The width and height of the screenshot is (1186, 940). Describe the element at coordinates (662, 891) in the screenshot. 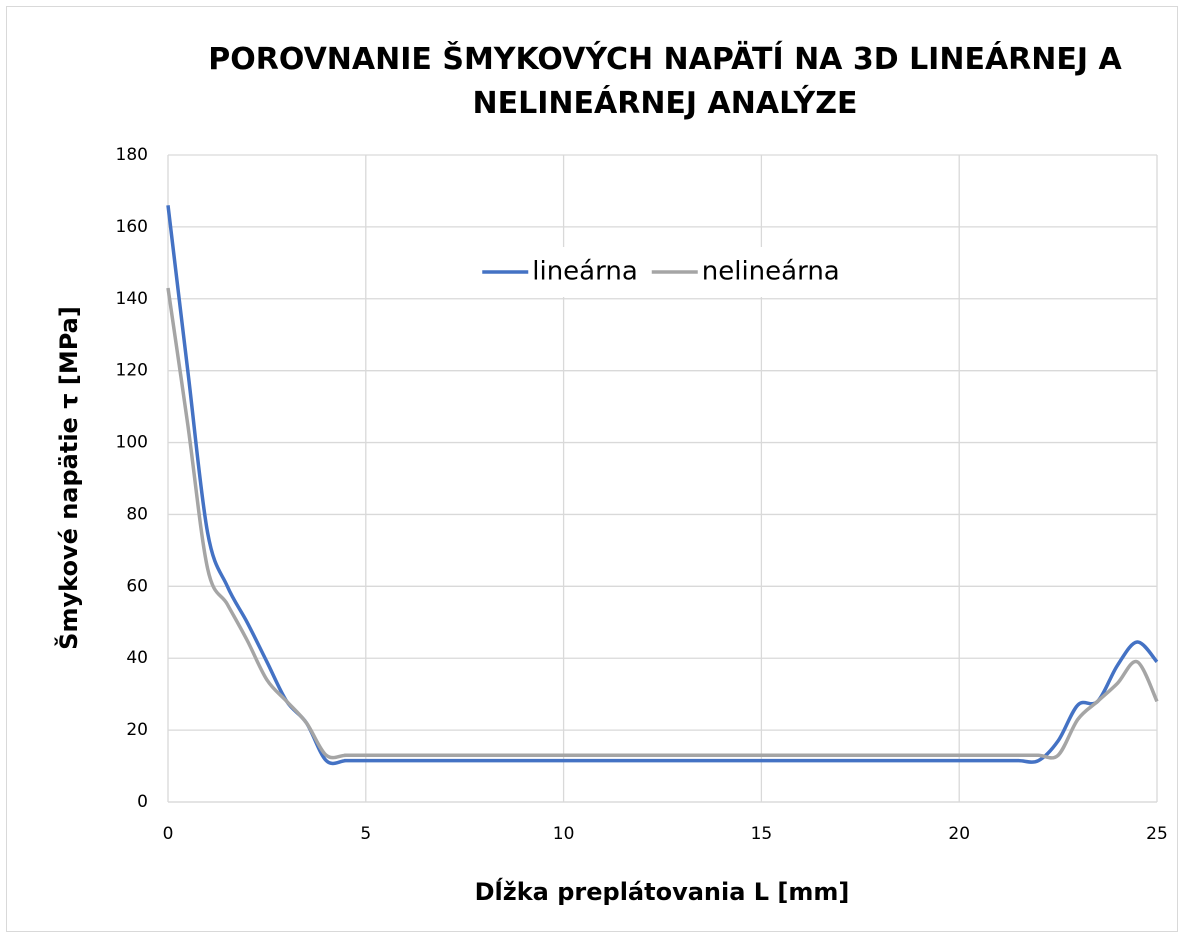

I see `x-axis-label: Dĺžka preplátovania L [mm]` at that location.